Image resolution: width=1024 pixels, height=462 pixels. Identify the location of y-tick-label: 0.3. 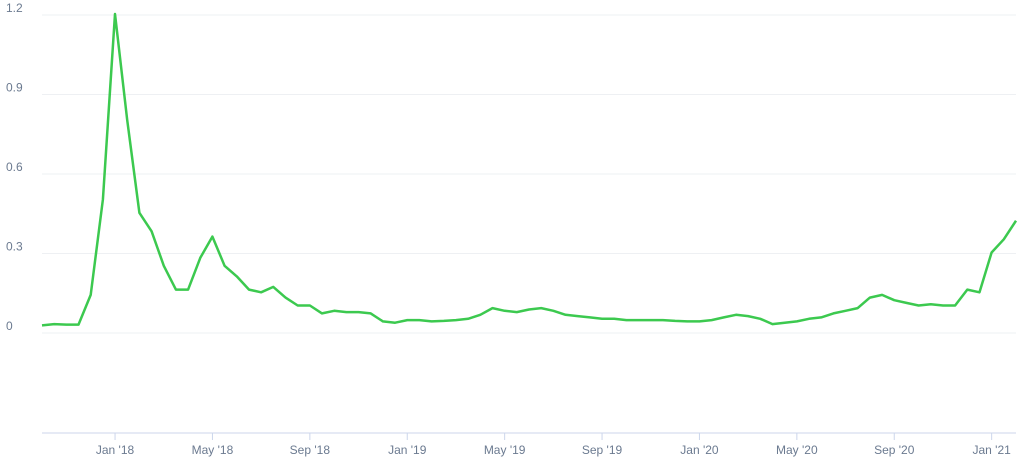
(14, 247).